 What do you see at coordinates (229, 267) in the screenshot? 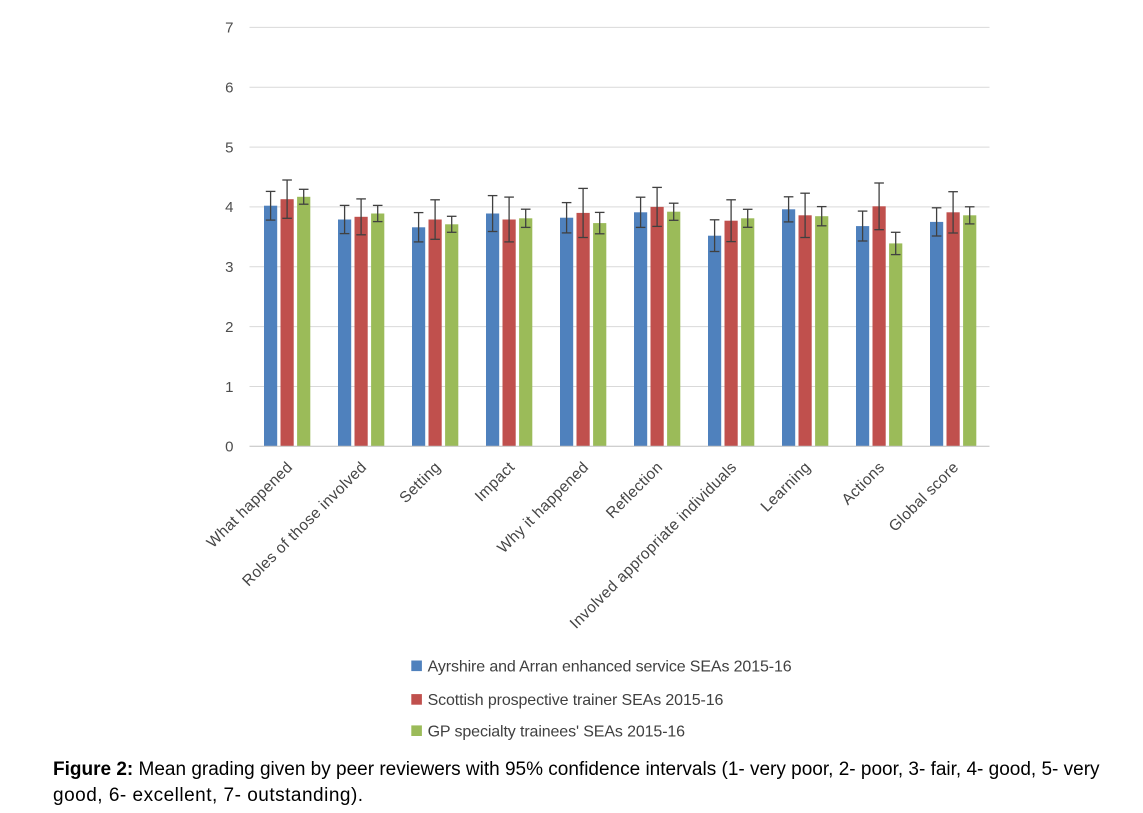
I see `svg-text: 3` at bounding box center [229, 267].